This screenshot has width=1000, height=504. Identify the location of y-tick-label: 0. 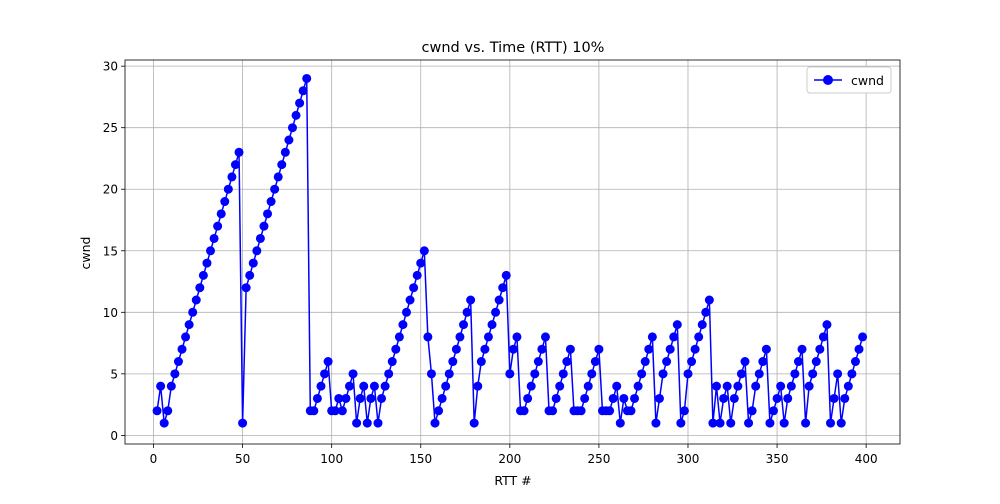
(114, 436).